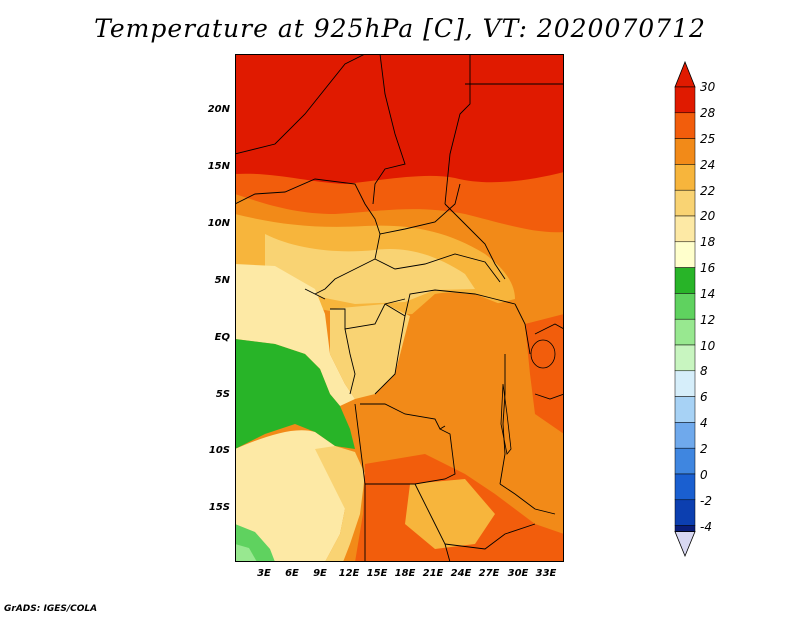  I want to click on region-25-congo, so click(465, 379).